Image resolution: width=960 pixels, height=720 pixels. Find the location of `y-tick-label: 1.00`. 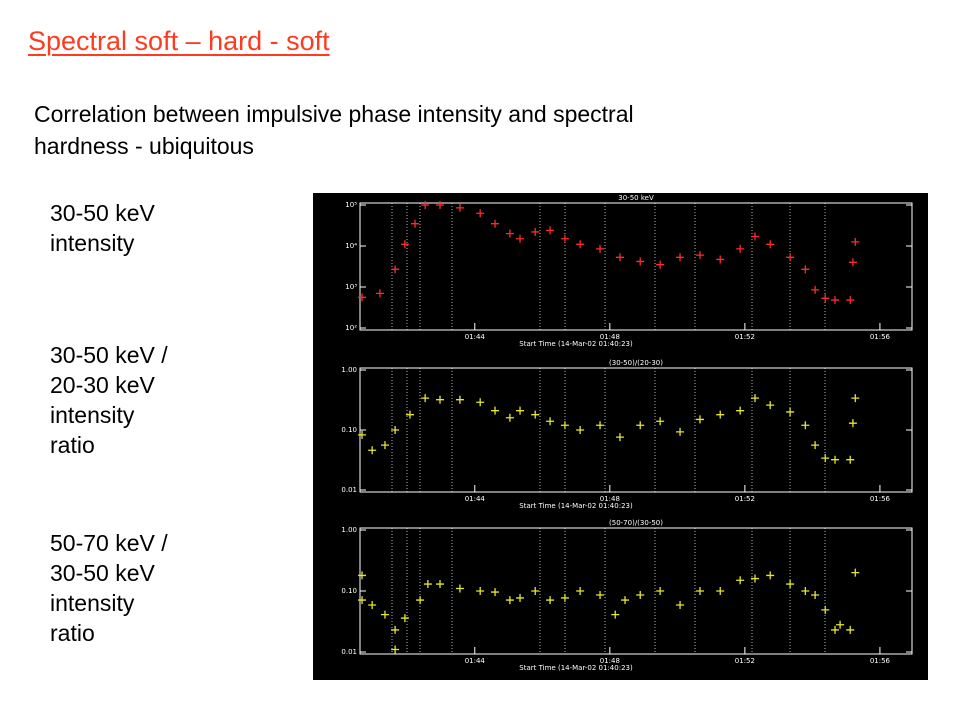

y-tick-label: 1.00 is located at coordinates (349, 530).